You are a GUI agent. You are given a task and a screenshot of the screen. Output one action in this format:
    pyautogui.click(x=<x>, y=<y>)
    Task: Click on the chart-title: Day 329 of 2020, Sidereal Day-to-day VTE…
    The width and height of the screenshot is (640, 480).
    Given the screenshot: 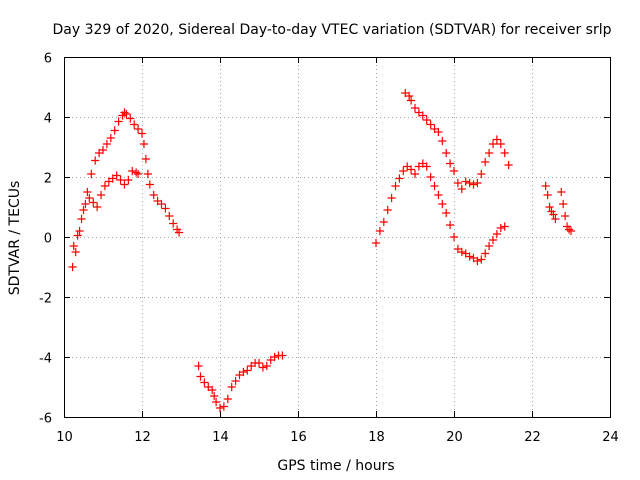 What is the action you would take?
    pyautogui.click(x=331, y=30)
    